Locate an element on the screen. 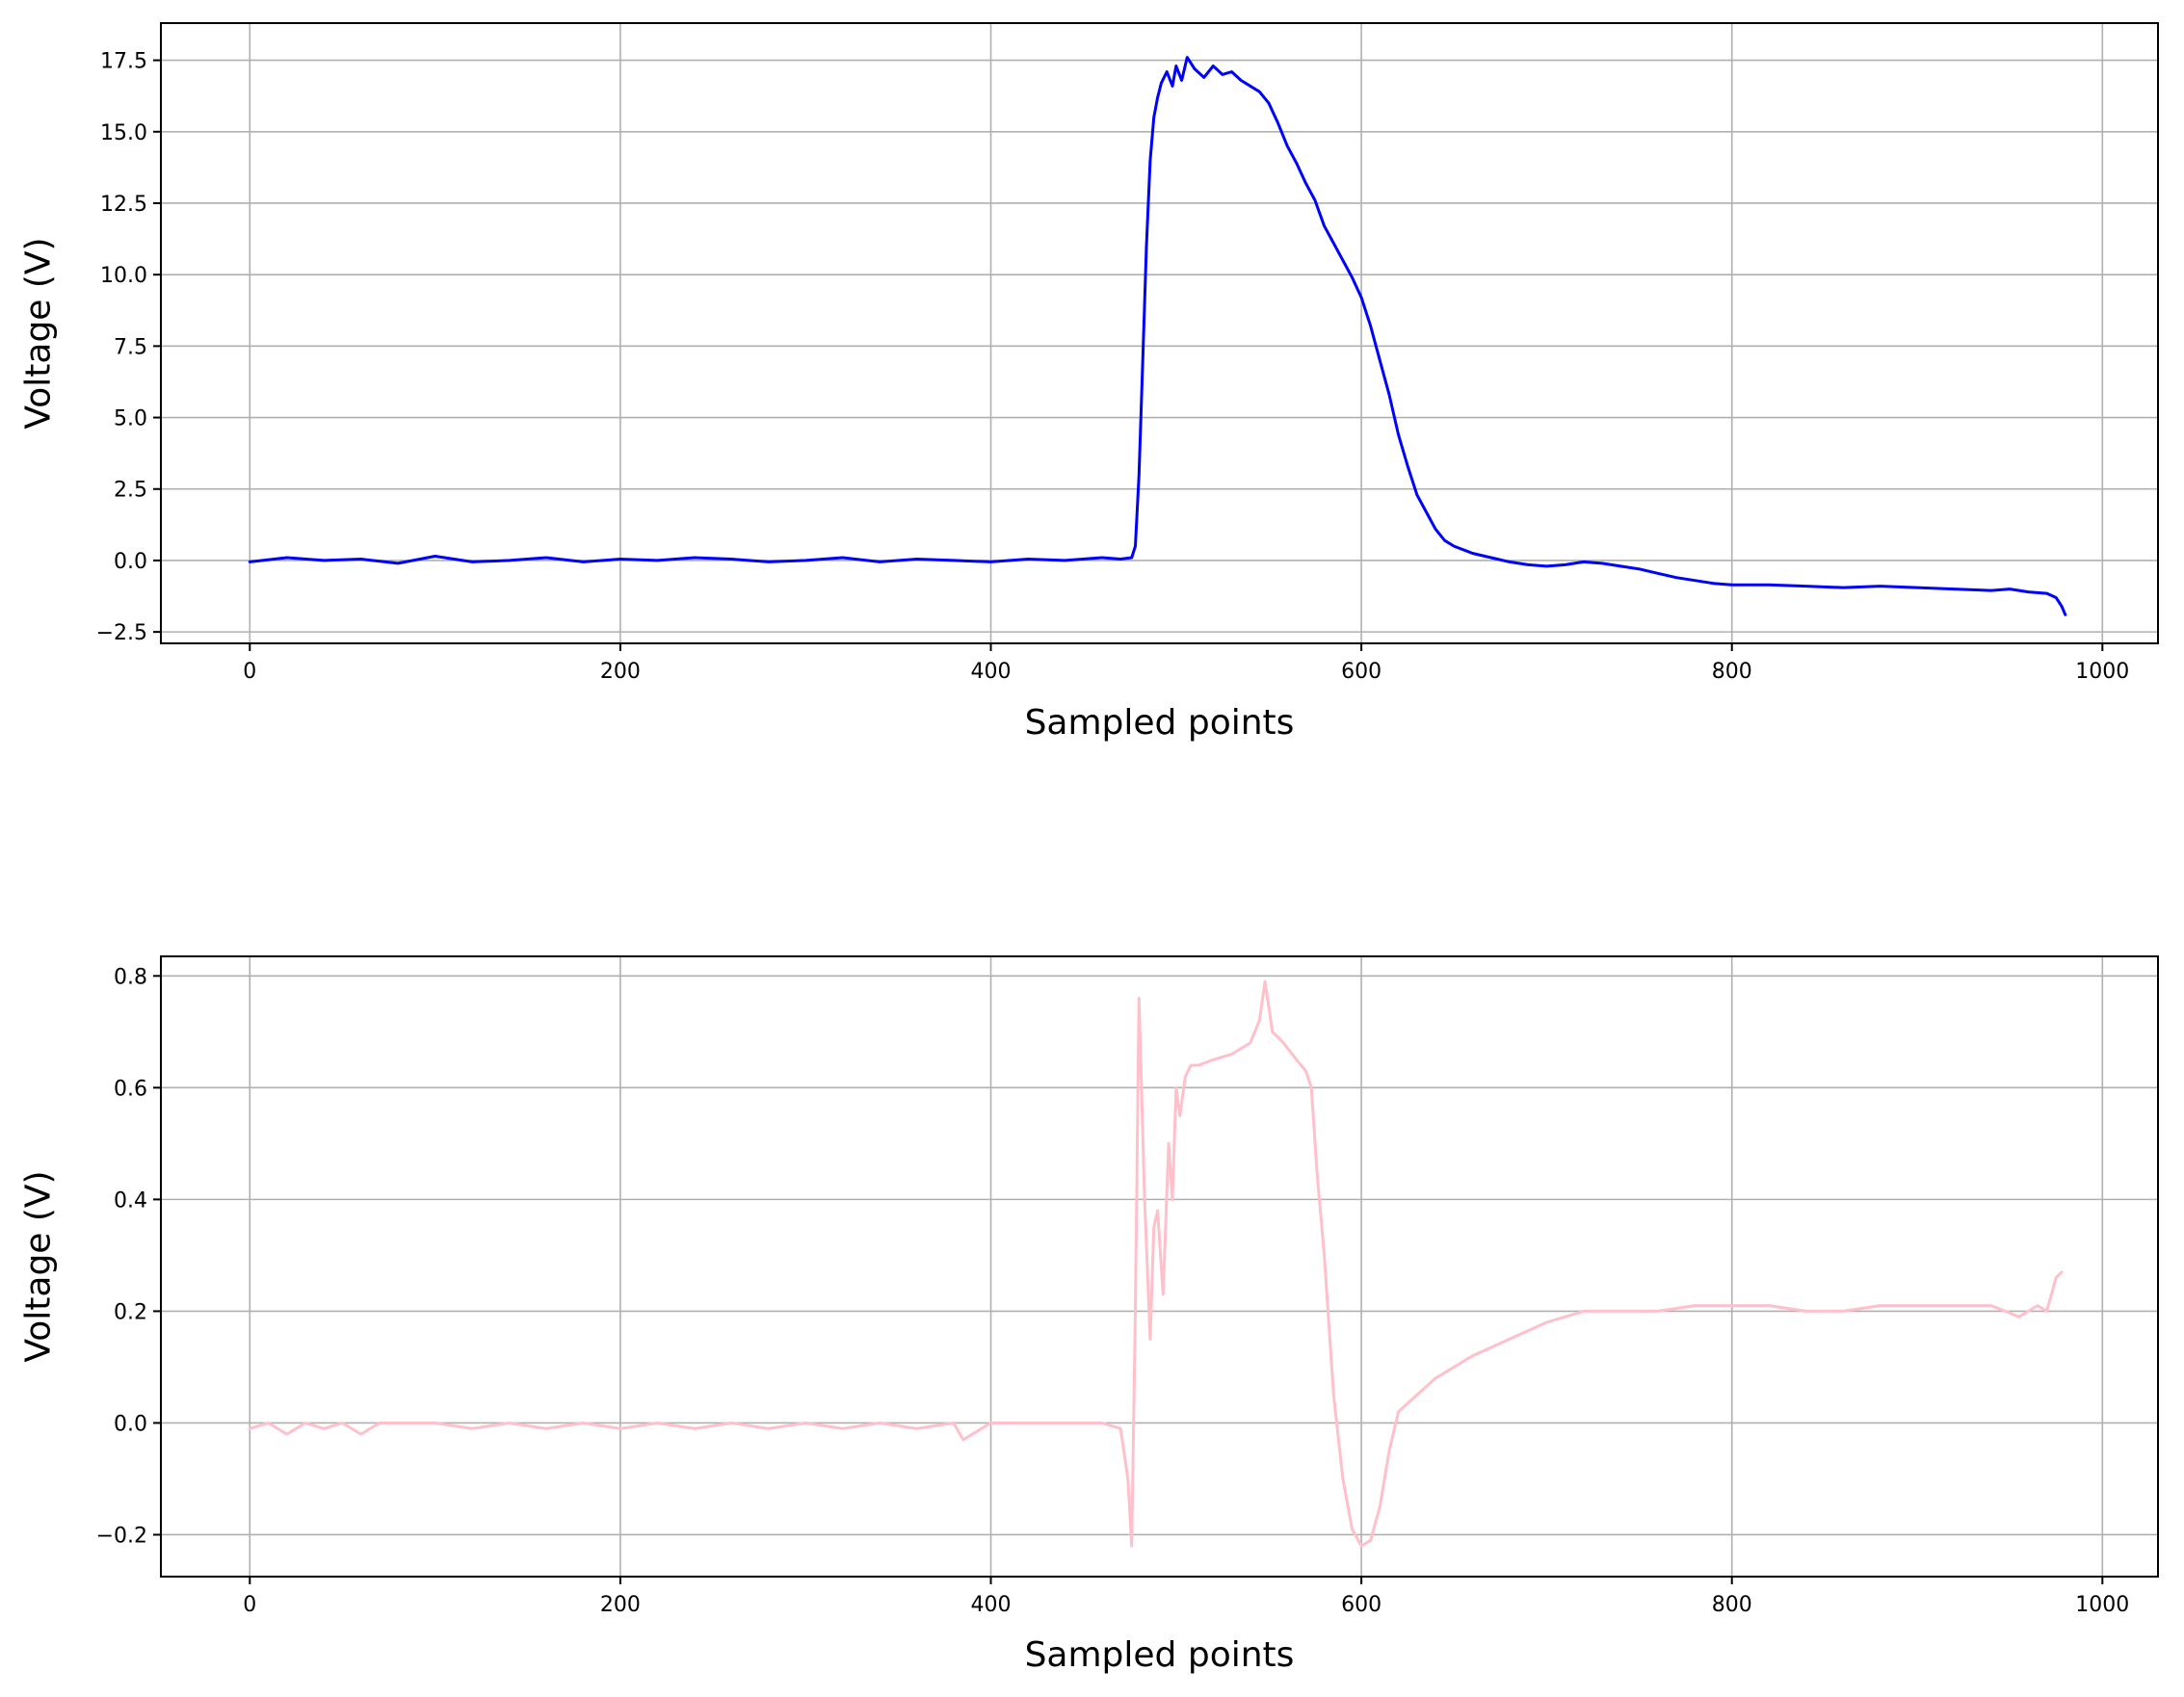  x-tick-label-top-1: 200 is located at coordinates (621, 672).